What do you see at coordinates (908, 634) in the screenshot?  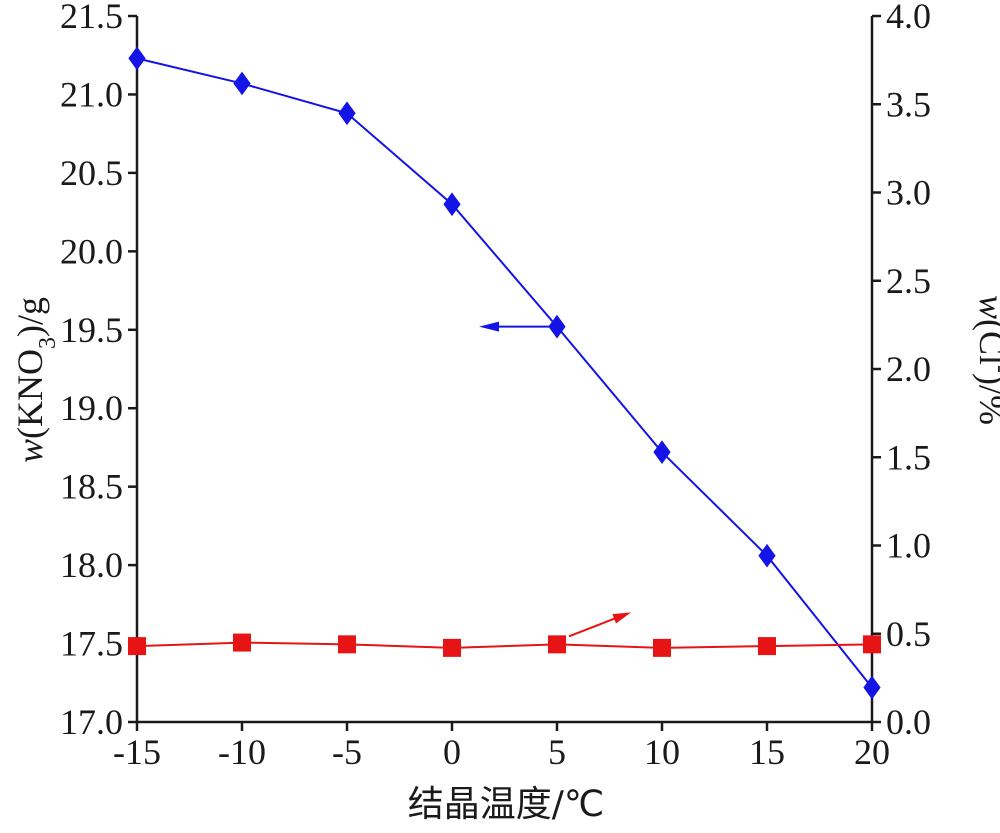 I see `right-y-tick-label: 0.5` at bounding box center [908, 634].